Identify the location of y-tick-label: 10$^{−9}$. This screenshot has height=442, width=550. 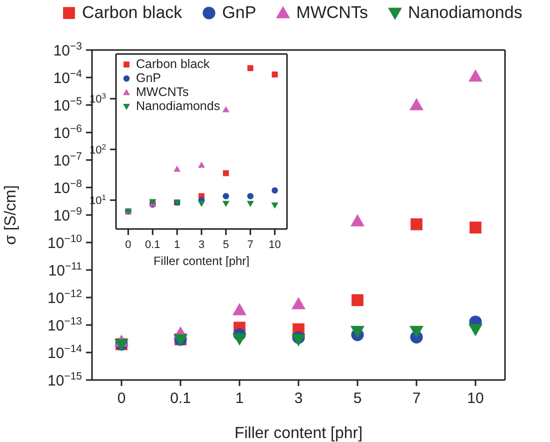
(67, 214).